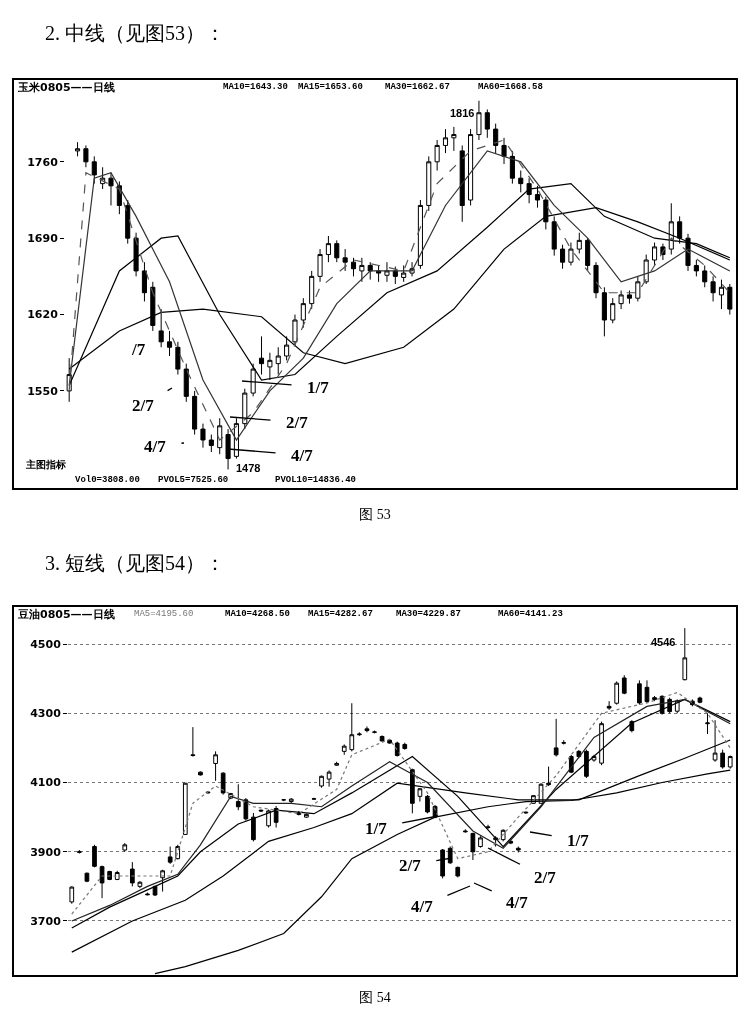 This screenshot has height=1016, width=750. Describe the element at coordinates (316, 480) in the screenshot. I see `annotation: PVOL10=14836.40` at that location.